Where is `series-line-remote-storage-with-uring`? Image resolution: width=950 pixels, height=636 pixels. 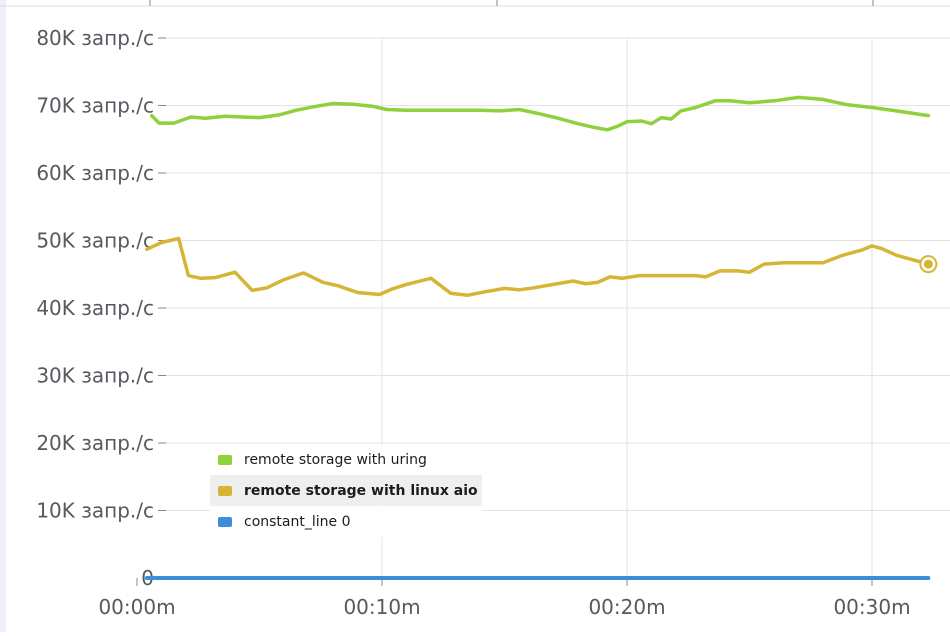 series-line-remote-storage-with-uring is located at coordinates (540, 113).